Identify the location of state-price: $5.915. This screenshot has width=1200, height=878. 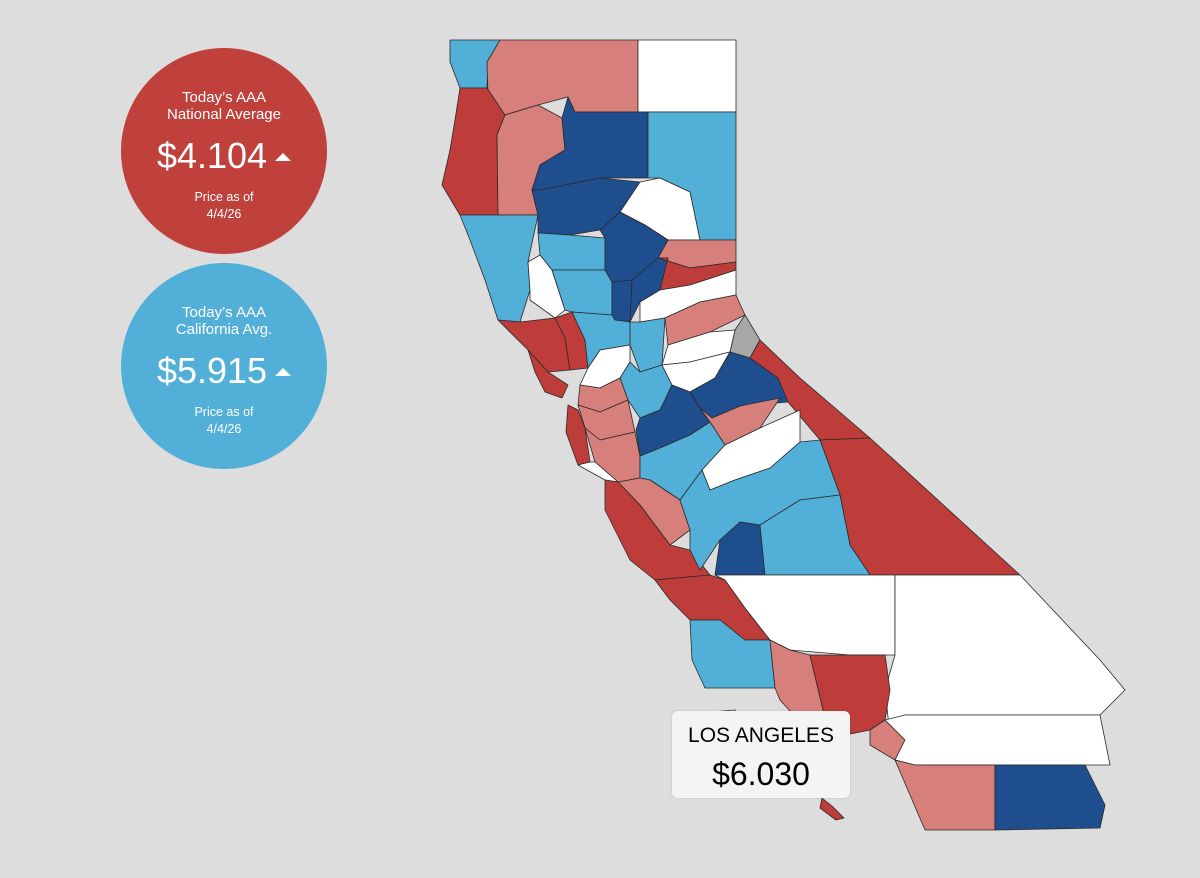
(212, 370).